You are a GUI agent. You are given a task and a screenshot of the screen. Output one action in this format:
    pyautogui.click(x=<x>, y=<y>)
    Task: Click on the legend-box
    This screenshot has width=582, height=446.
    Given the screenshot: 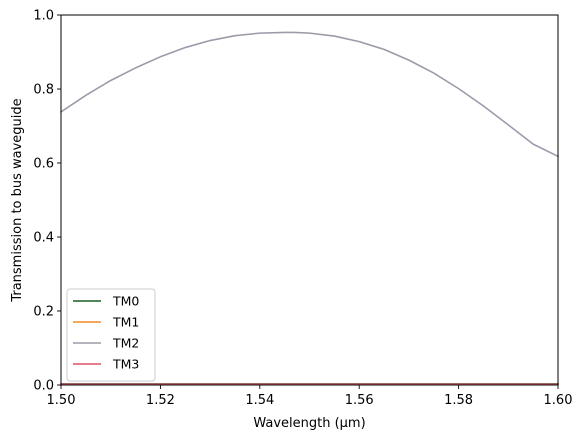 What is the action you would take?
    pyautogui.click(x=111, y=335)
    